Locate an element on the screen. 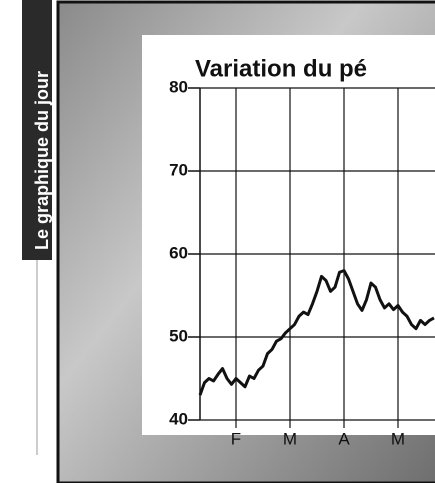  chart-title: Variation du pé is located at coordinates (281, 68).